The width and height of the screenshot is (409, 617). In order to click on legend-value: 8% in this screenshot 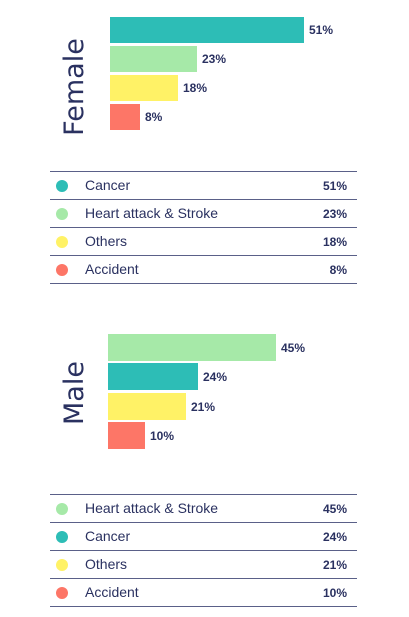, I will do `click(338, 270)`.